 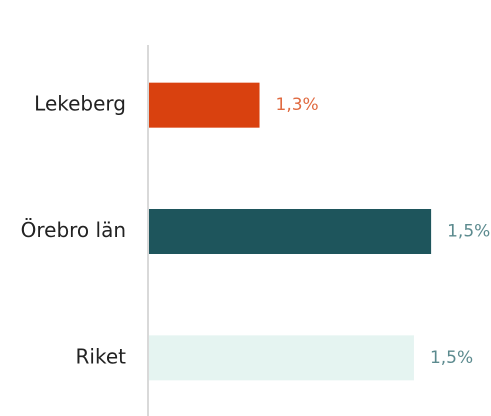 I want to click on value-label: 1,3%, so click(x=297, y=105).